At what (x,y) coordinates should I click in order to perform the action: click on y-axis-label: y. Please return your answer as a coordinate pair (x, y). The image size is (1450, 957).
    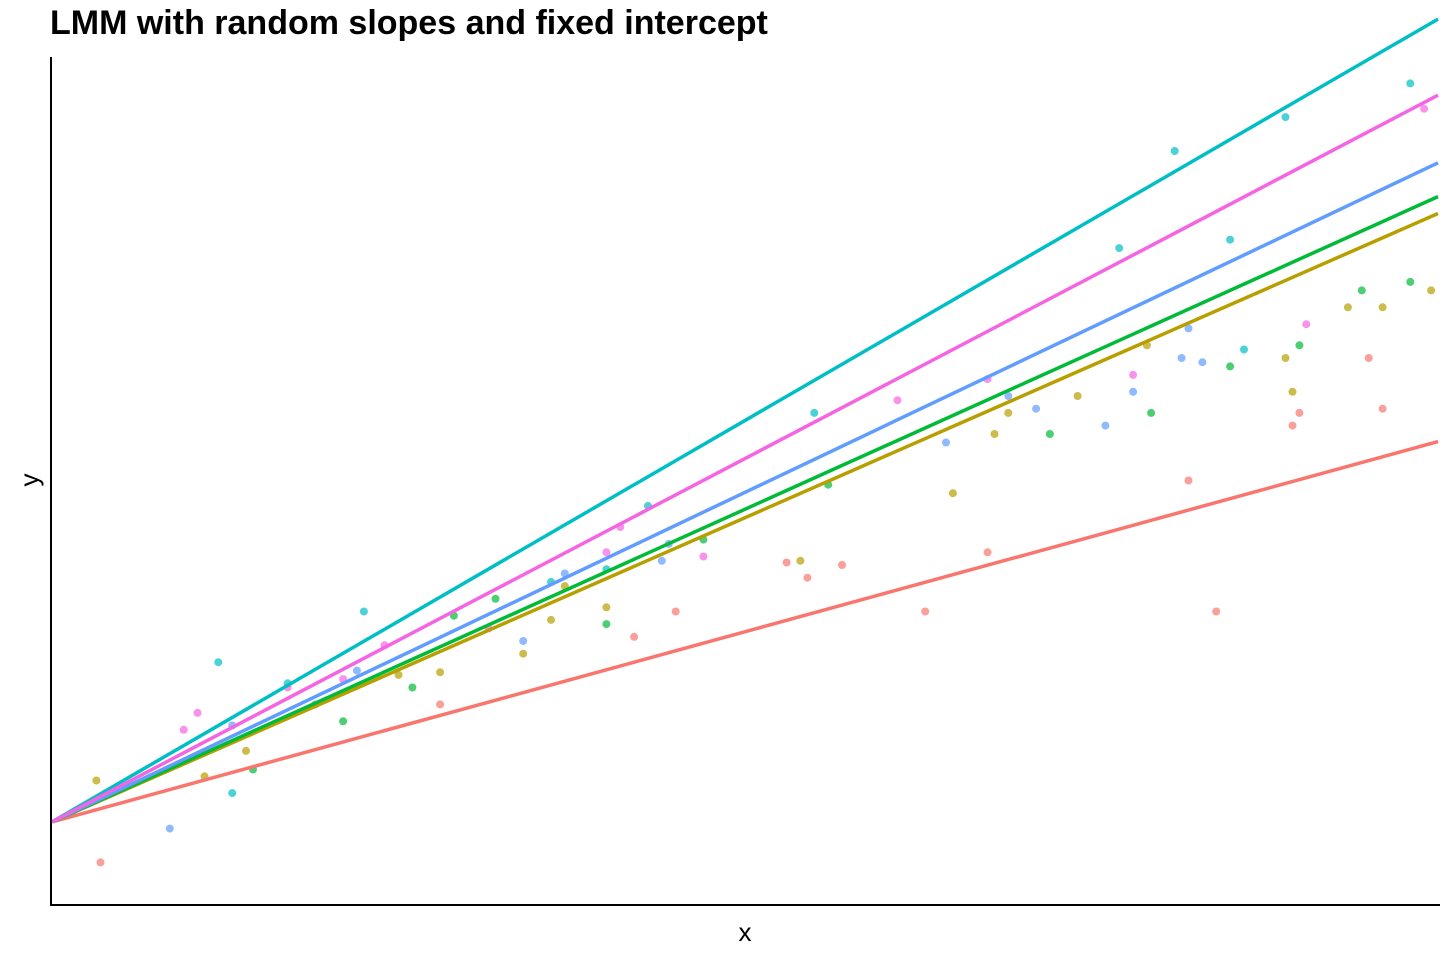
    Looking at the image, I should click on (29, 480).